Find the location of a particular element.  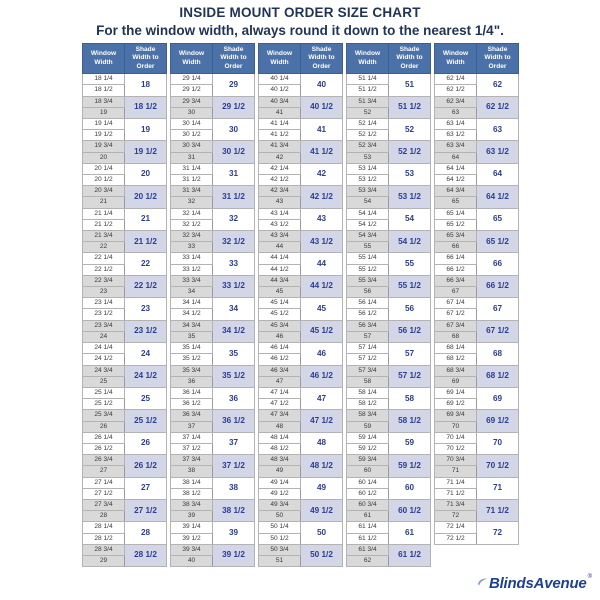

shade-width-cell: 45 is located at coordinates (321, 309).